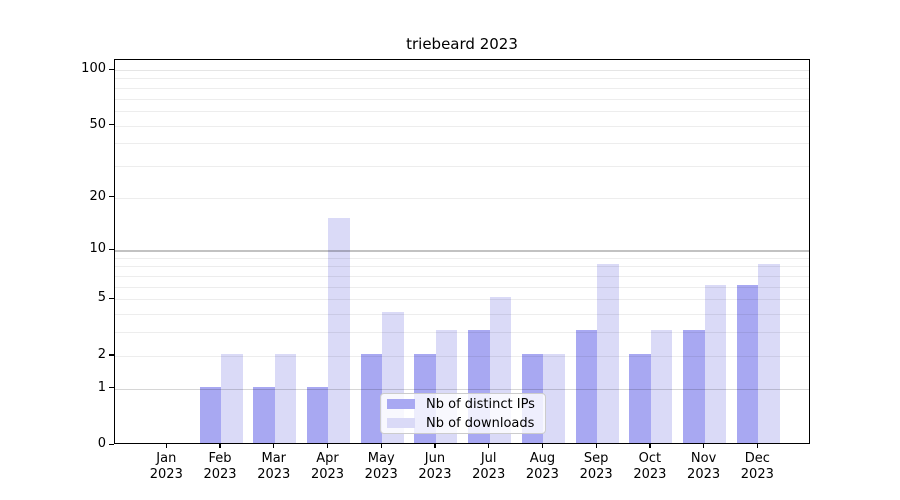  What do you see at coordinates (462, 44) in the screenshot?
I see `chart-title: triebeard 2023` at bounding box center [462, 44].